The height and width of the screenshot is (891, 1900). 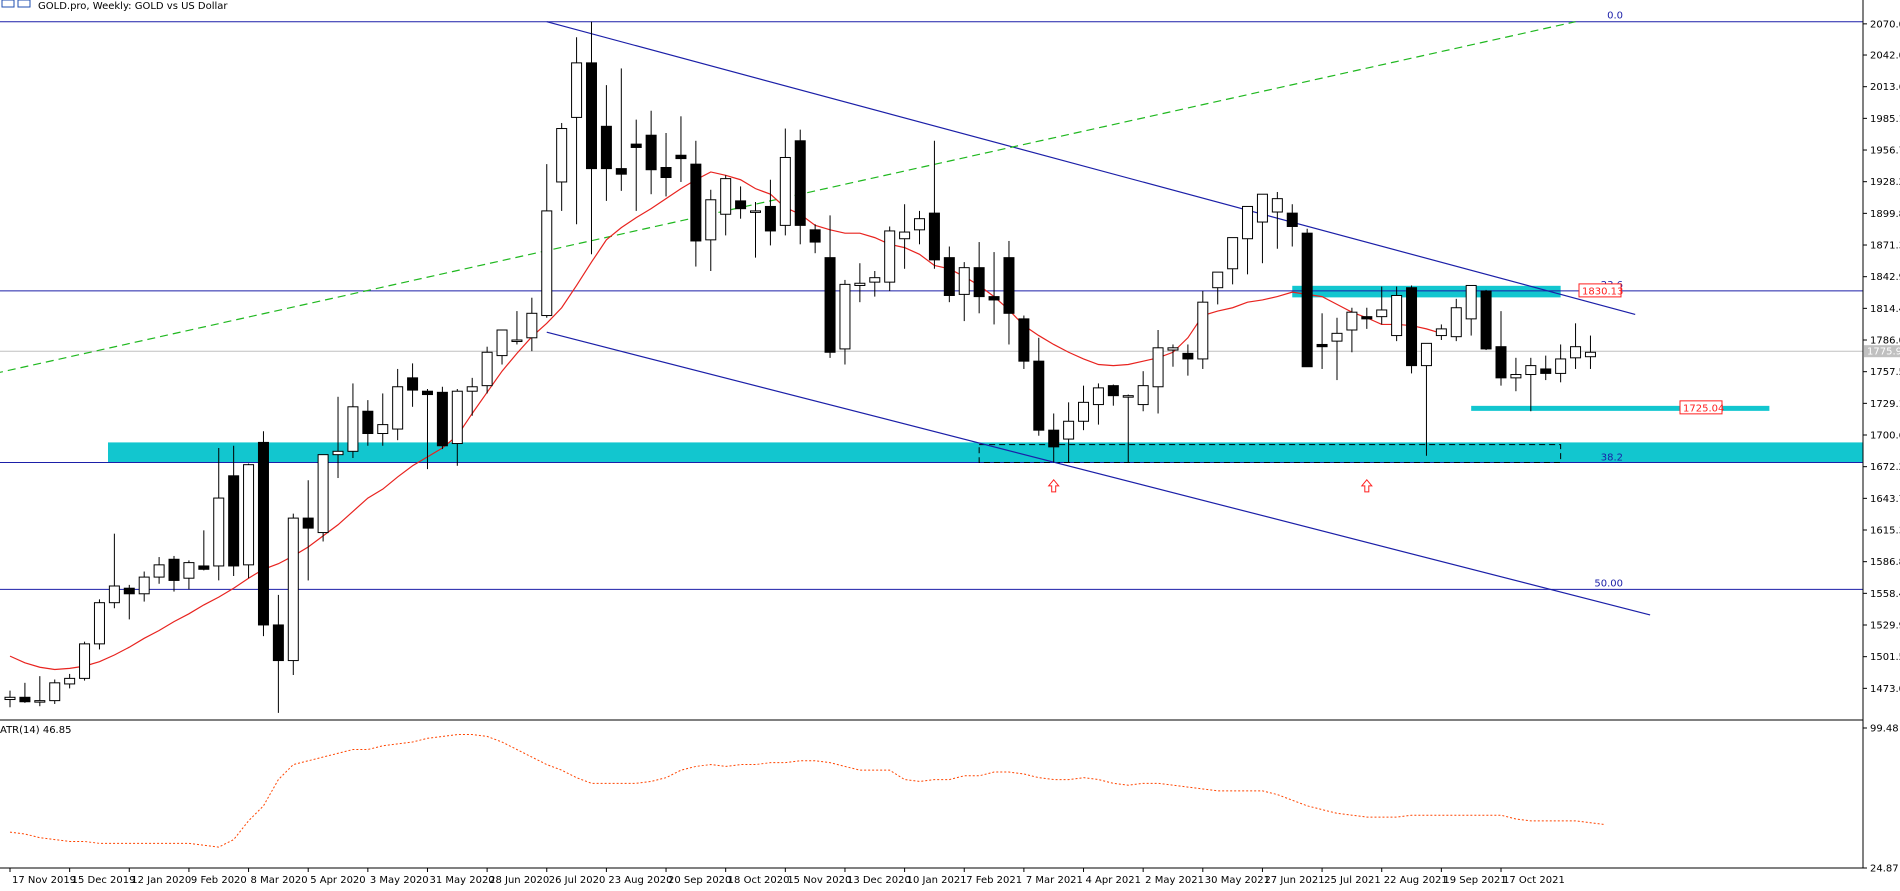 I want to click on time-tick-label: 31 May 2020, so click(x=461, y=880).